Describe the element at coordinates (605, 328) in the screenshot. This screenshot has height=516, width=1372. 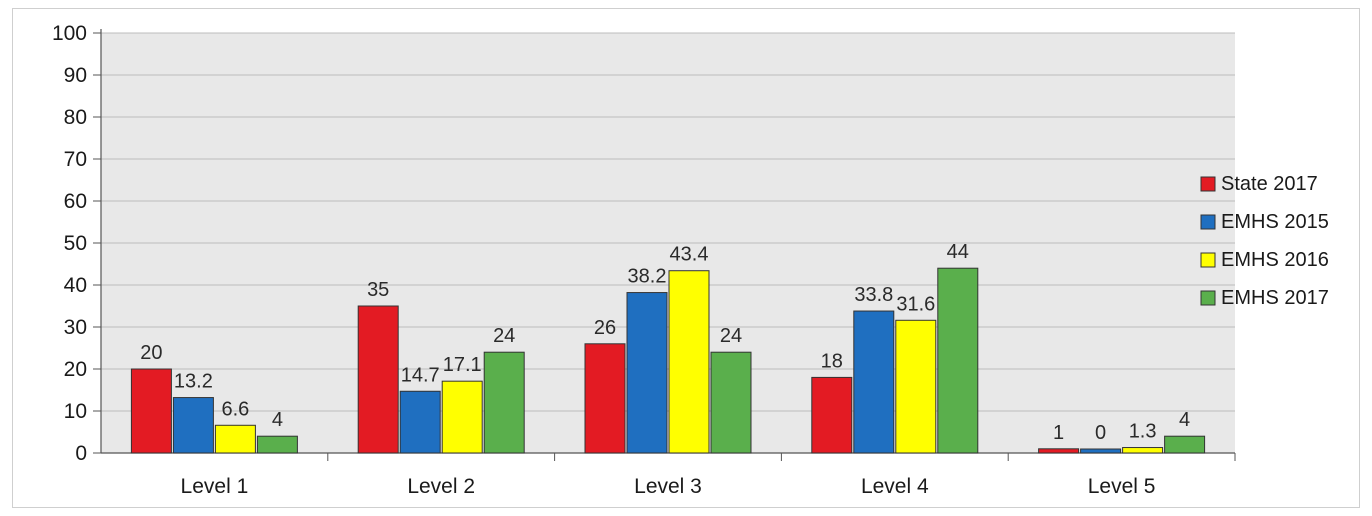
I see `data-label: 26` at that location.